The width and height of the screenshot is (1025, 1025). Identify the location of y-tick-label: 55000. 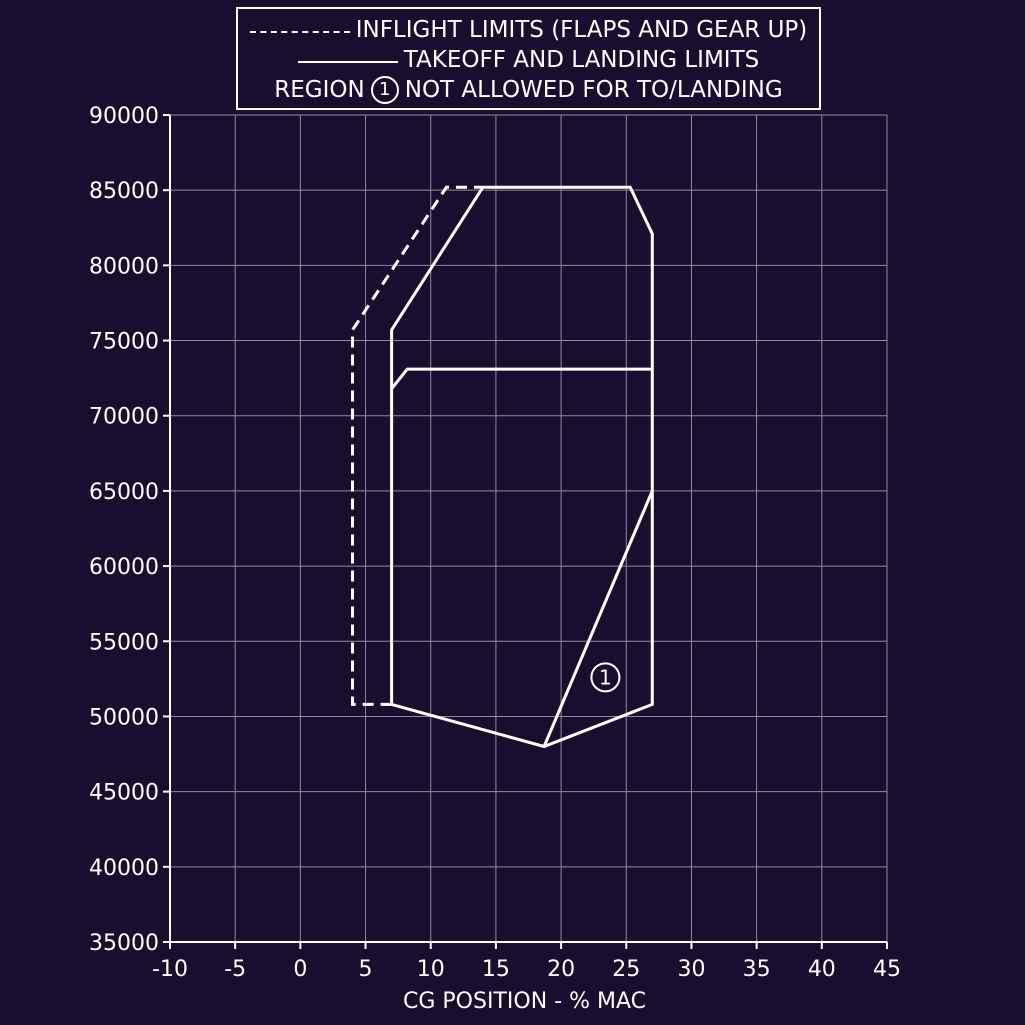
(124, 642).